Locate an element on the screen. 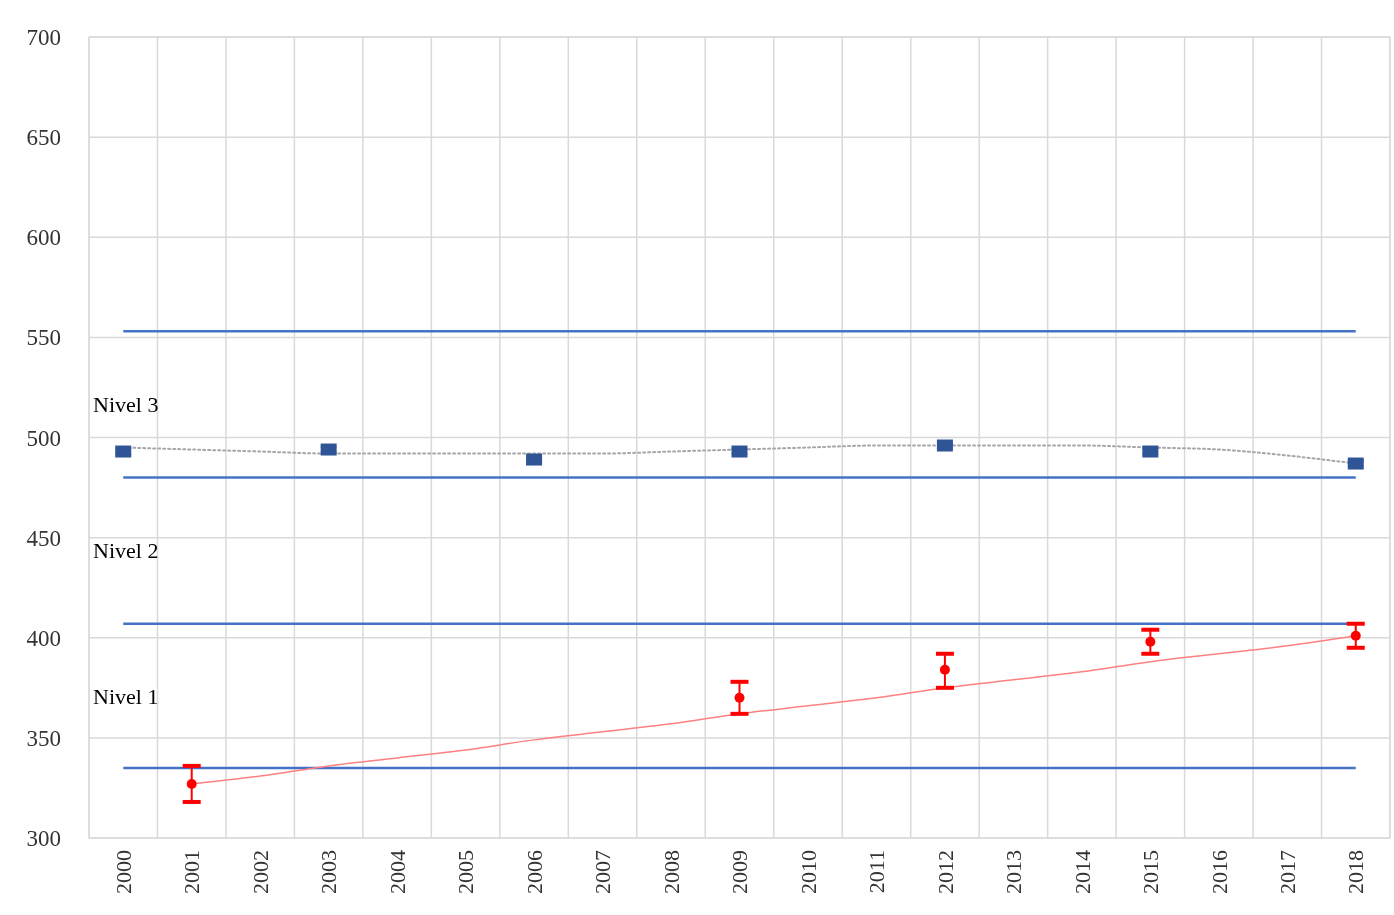  y-tick-label: 450 is located at coordinates (43, 538).